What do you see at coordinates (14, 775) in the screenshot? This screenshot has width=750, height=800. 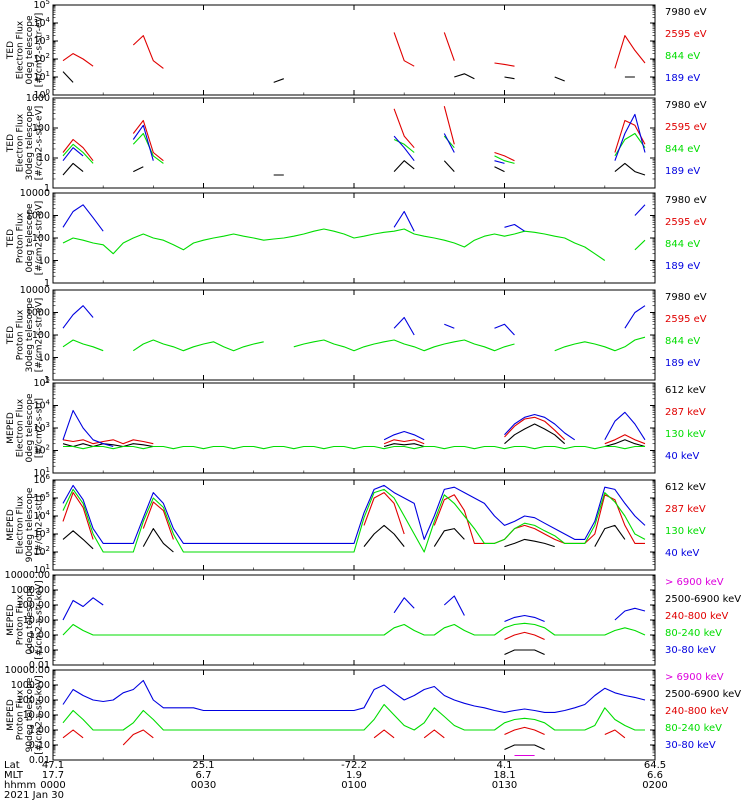 I see `x-row-label: MLT` at bounding box center [14, 775].